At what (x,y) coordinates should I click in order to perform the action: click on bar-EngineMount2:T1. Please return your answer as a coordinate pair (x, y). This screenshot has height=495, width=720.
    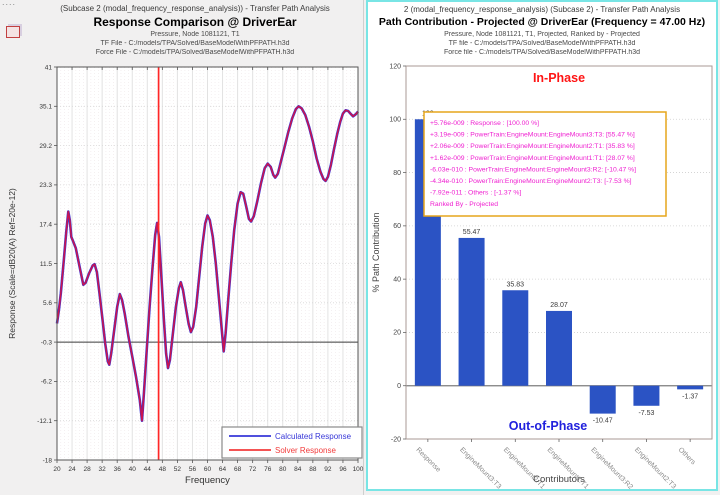
    Looking at the image, I should click on (515, 338).